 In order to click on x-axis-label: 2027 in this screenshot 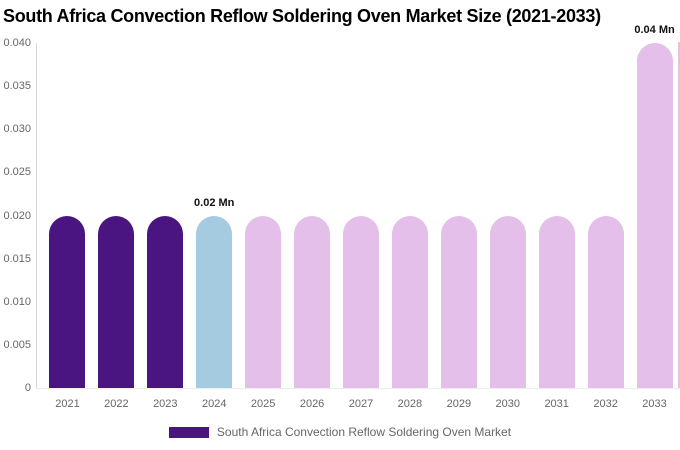, I will do `click(361, 404)`.